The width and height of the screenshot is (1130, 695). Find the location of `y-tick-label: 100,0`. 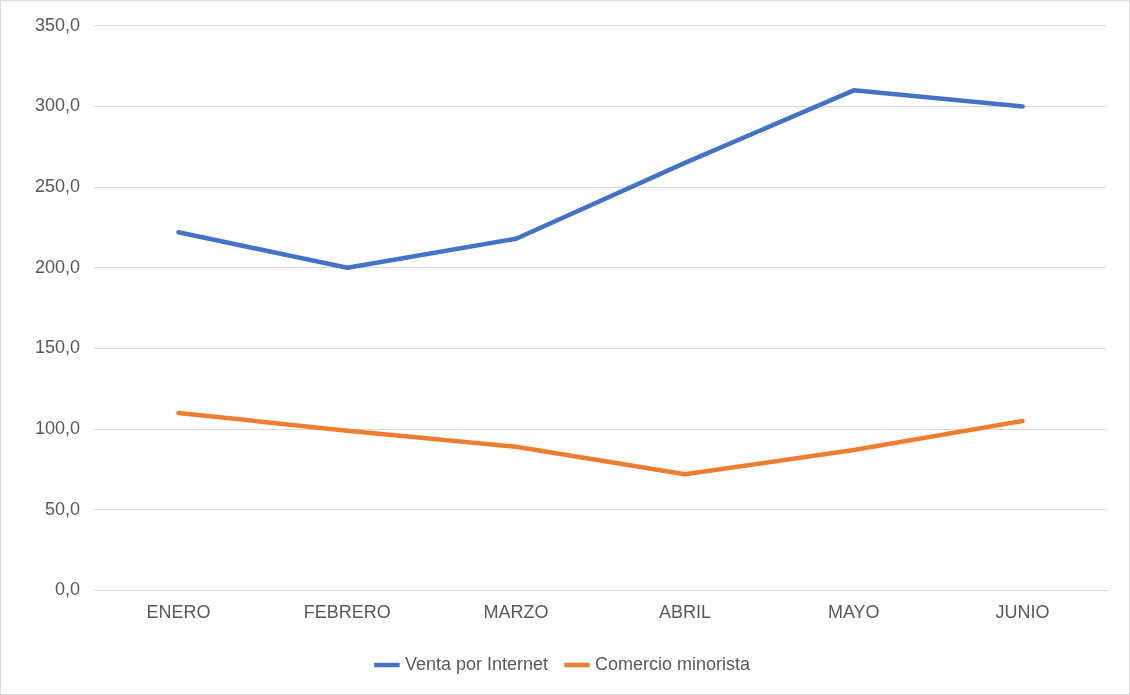

y-tick-label: 100,0 is located at coordinates (58, 428).